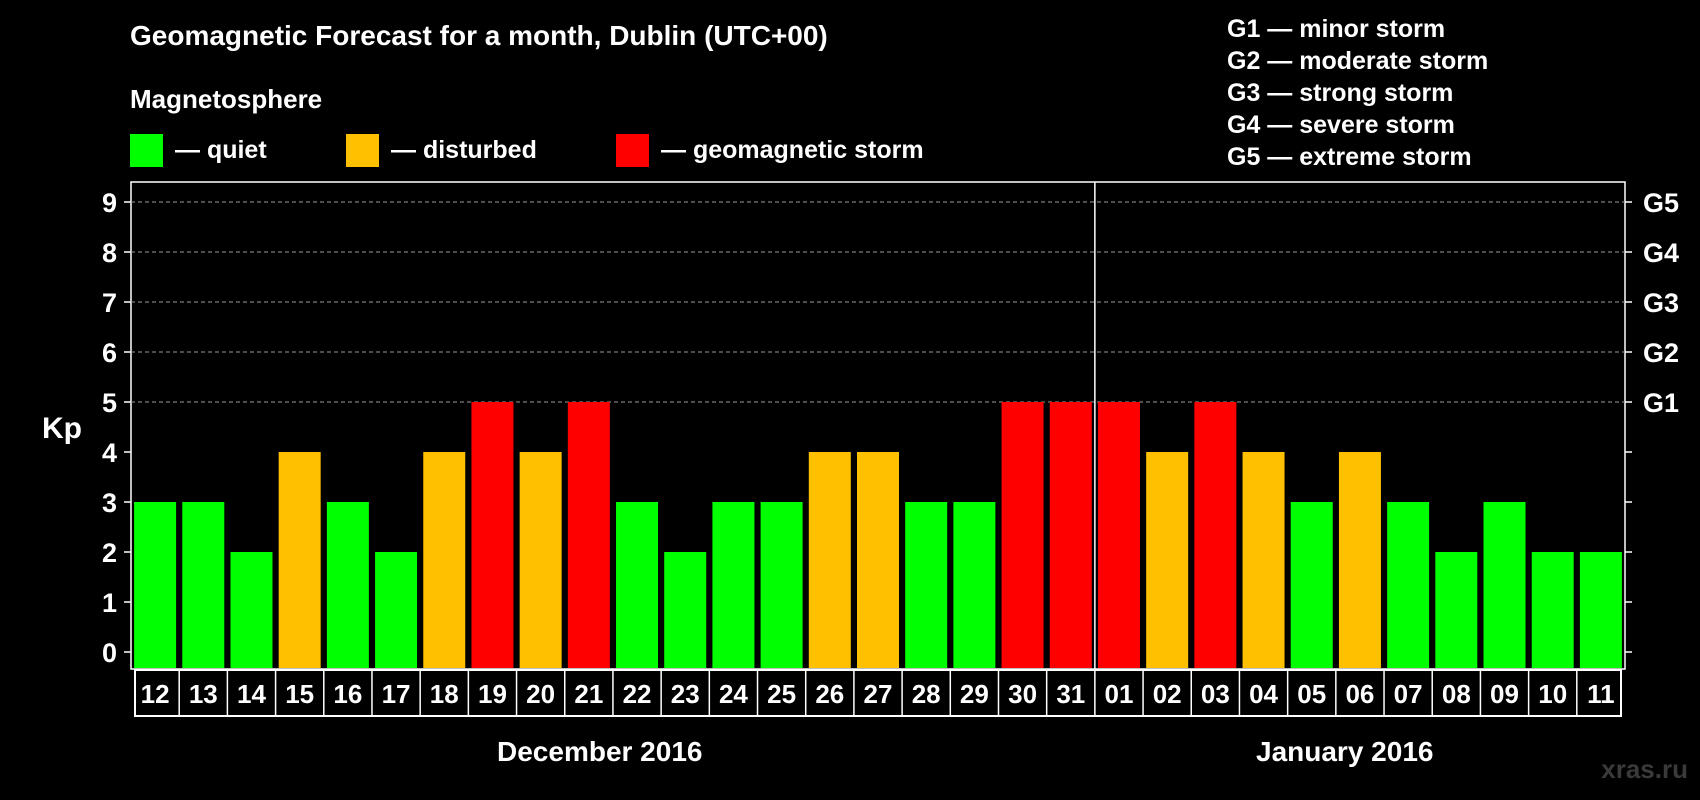  What do you see at coordinates (1167, 694) in the screenshot?
I see `x-tick-label: 02` at bounding box center [1167, 694].